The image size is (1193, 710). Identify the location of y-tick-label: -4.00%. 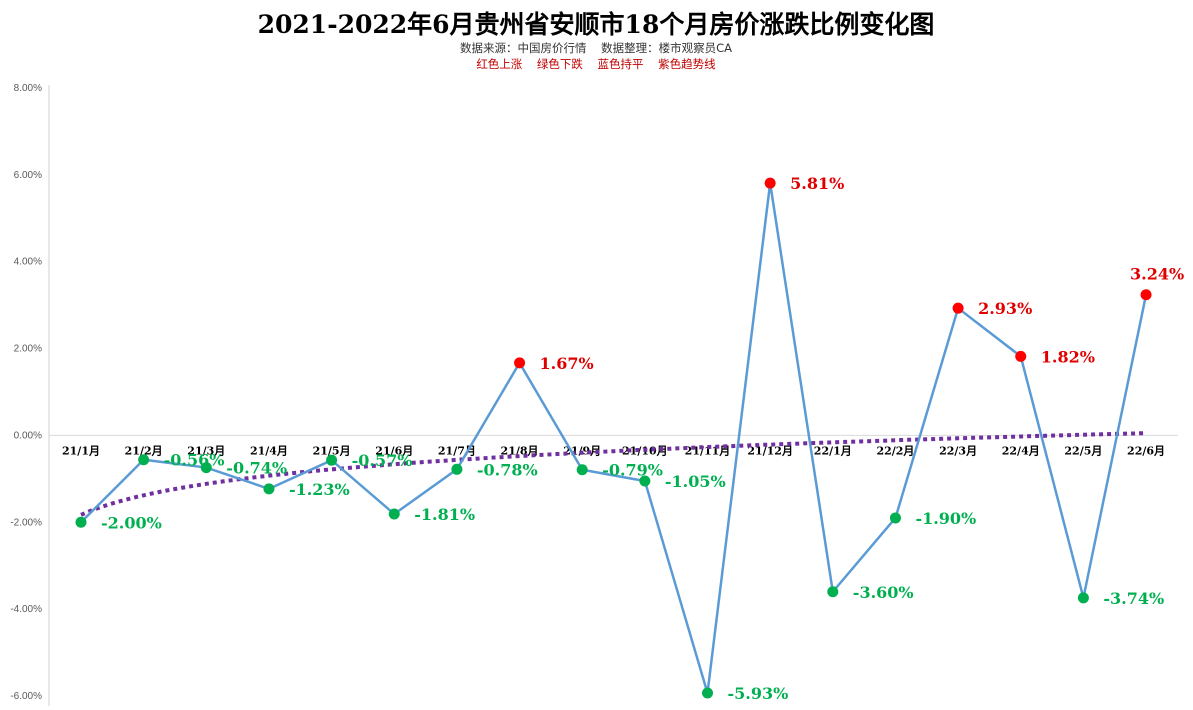
(26, 609).